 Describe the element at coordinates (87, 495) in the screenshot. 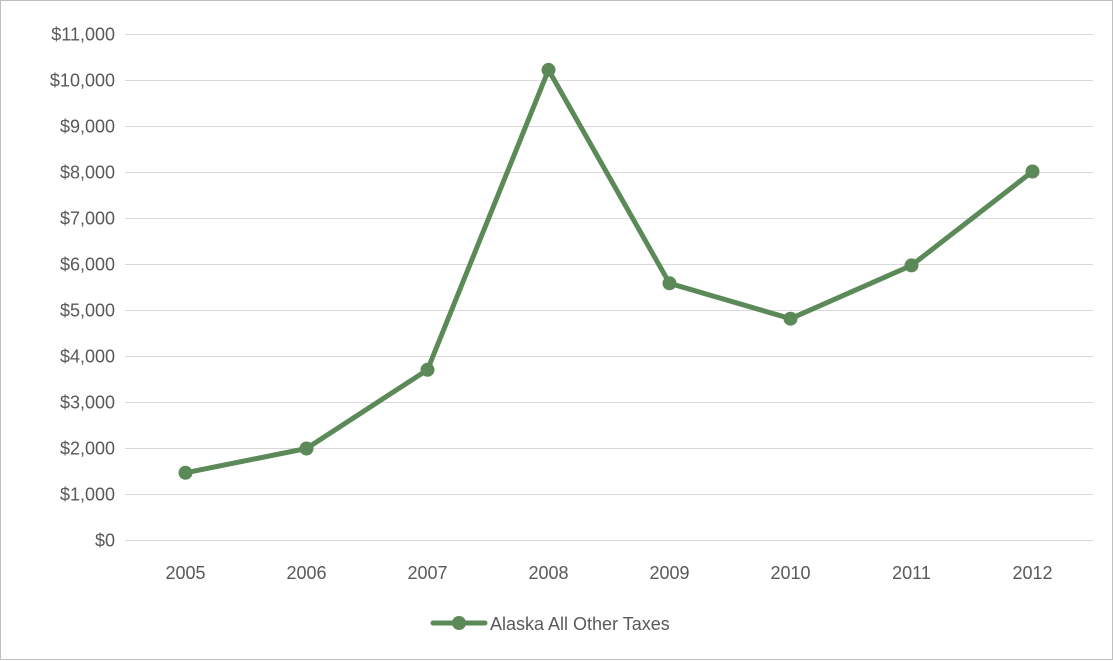

I see `y-tick-label: $1,000` at that location.